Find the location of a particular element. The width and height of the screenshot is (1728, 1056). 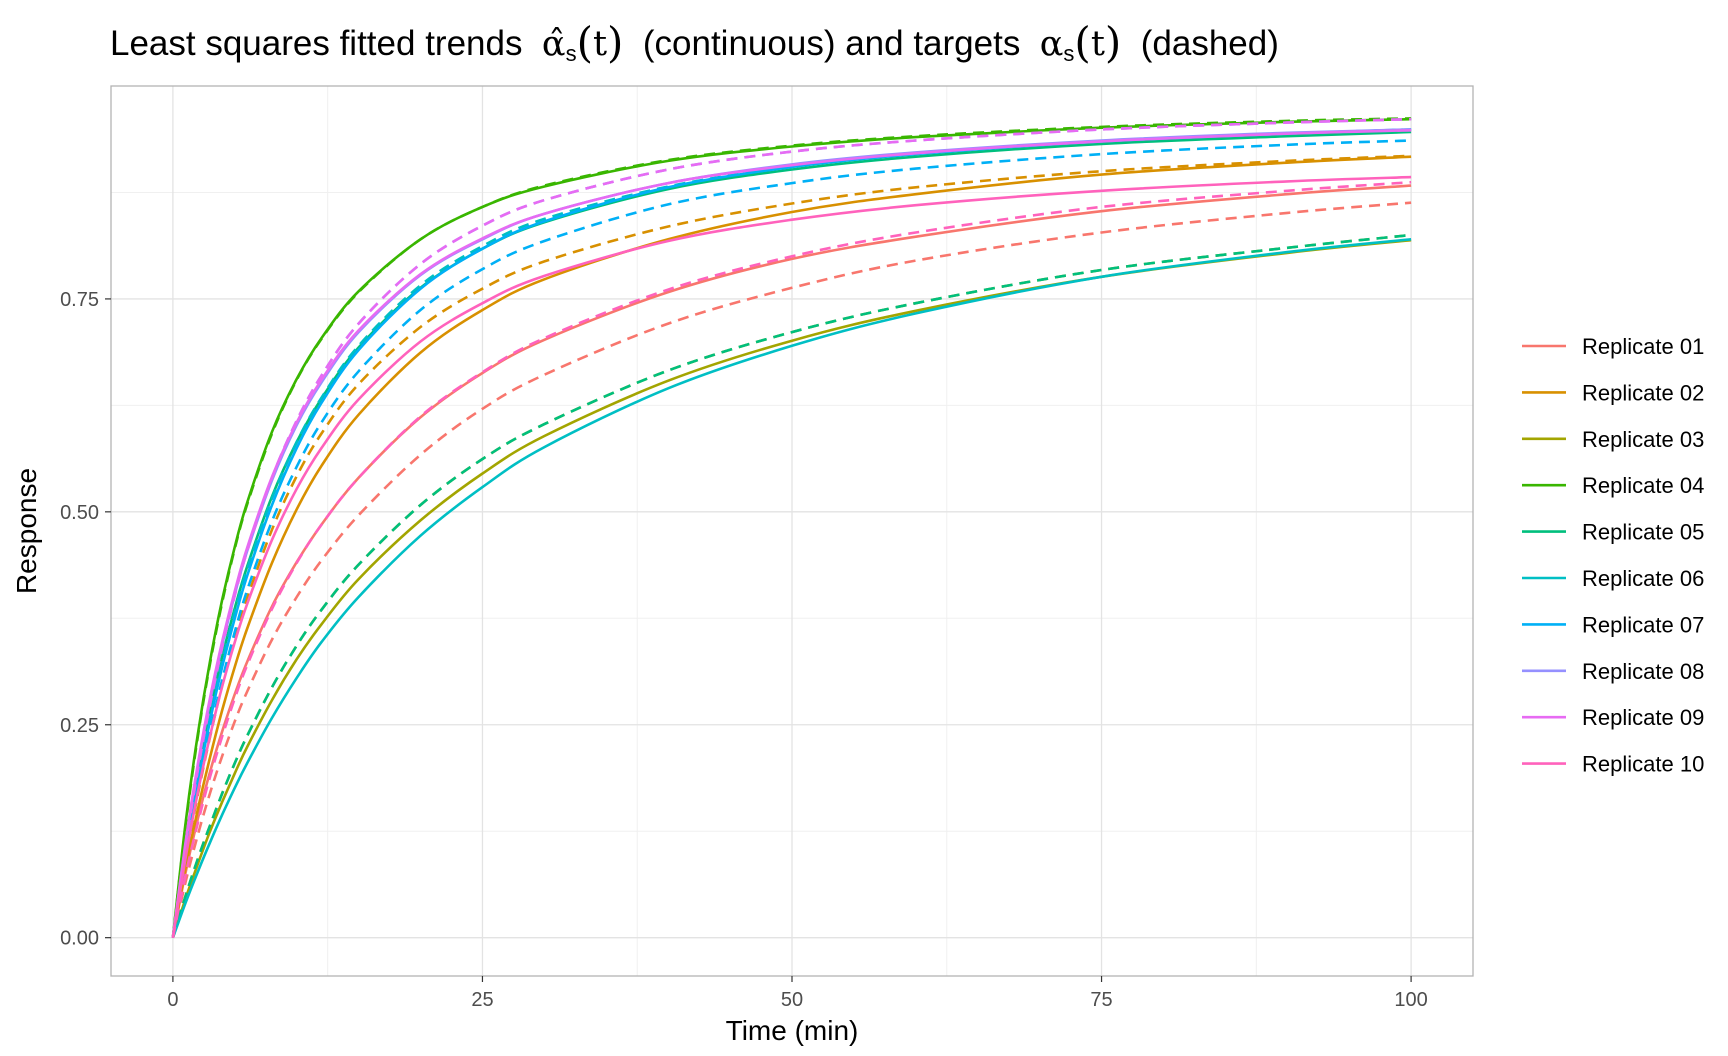

title-middle: (continuous) and targets is located at coordinates (831, 43).